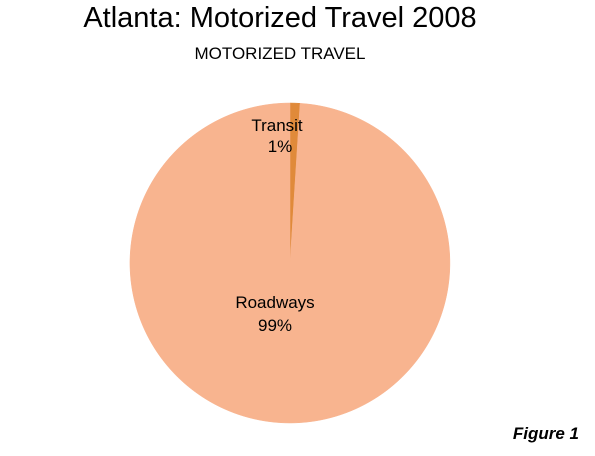 The image size is (595, 456). I want to click on slice-label-roadways-value: 99%, so click(275, 325).